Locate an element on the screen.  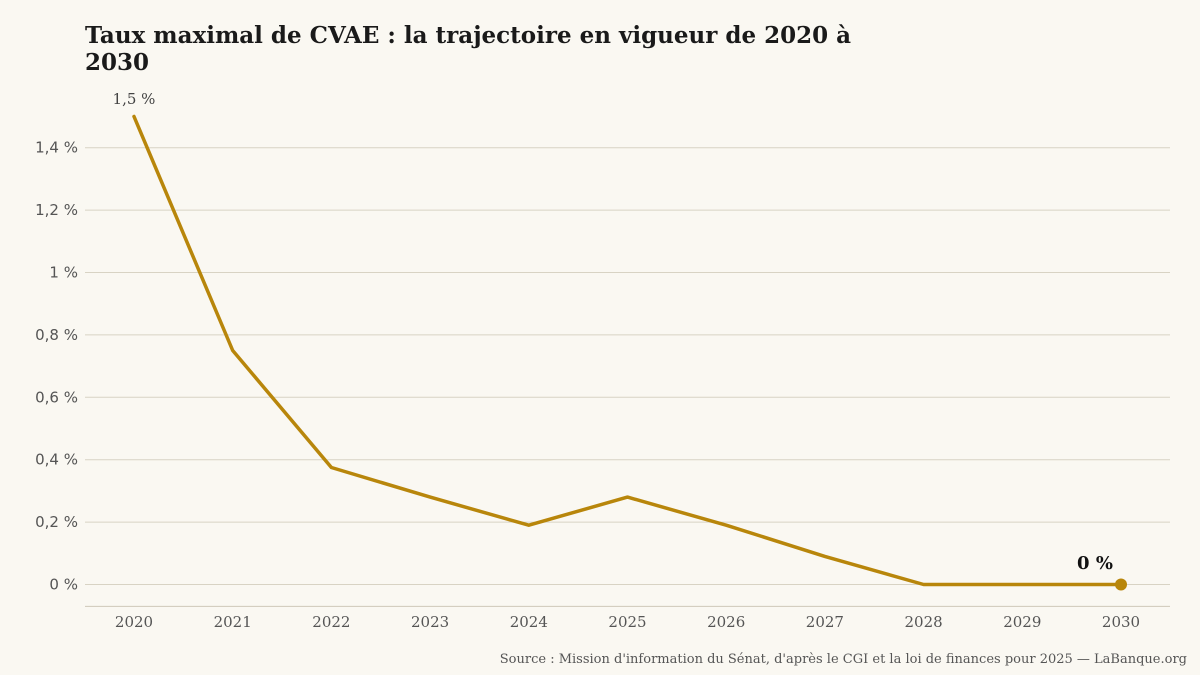
x-tick-label: 2029 is located at coordinates (1022, 622).